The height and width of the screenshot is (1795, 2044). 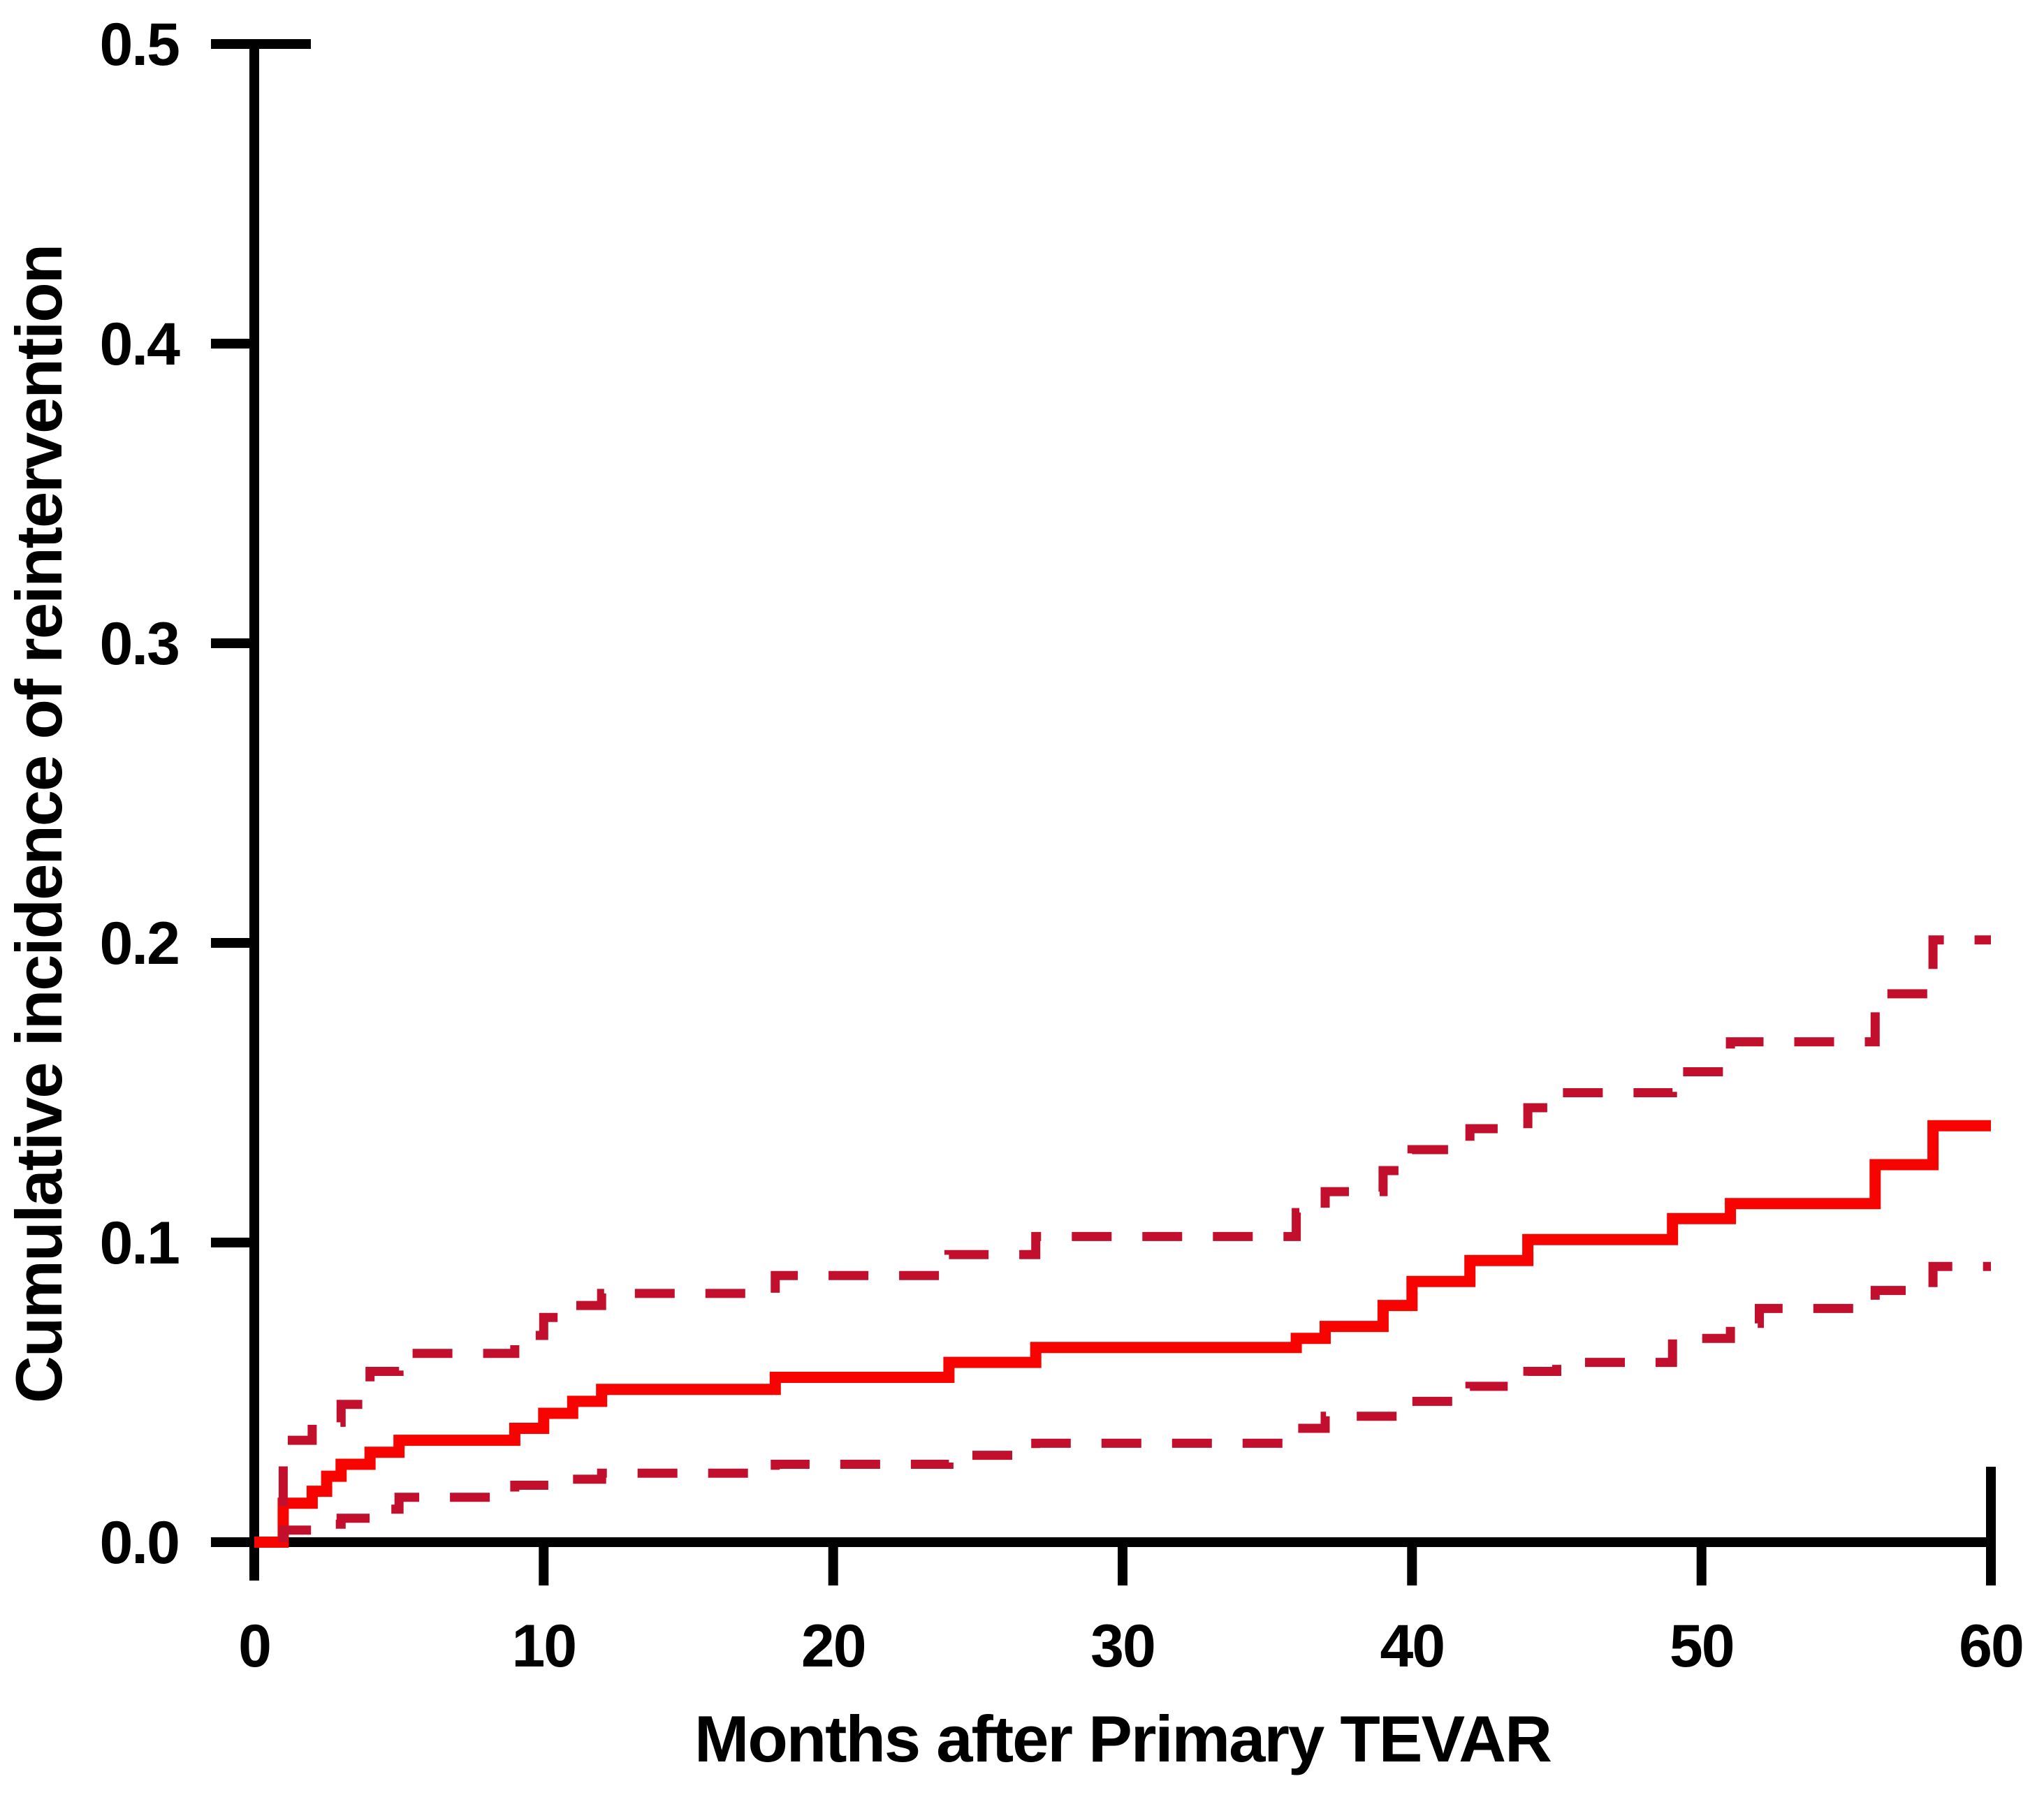 I want to click on lower-95-percent-confidence-limit-curve, so click(x=1134, y=1401).